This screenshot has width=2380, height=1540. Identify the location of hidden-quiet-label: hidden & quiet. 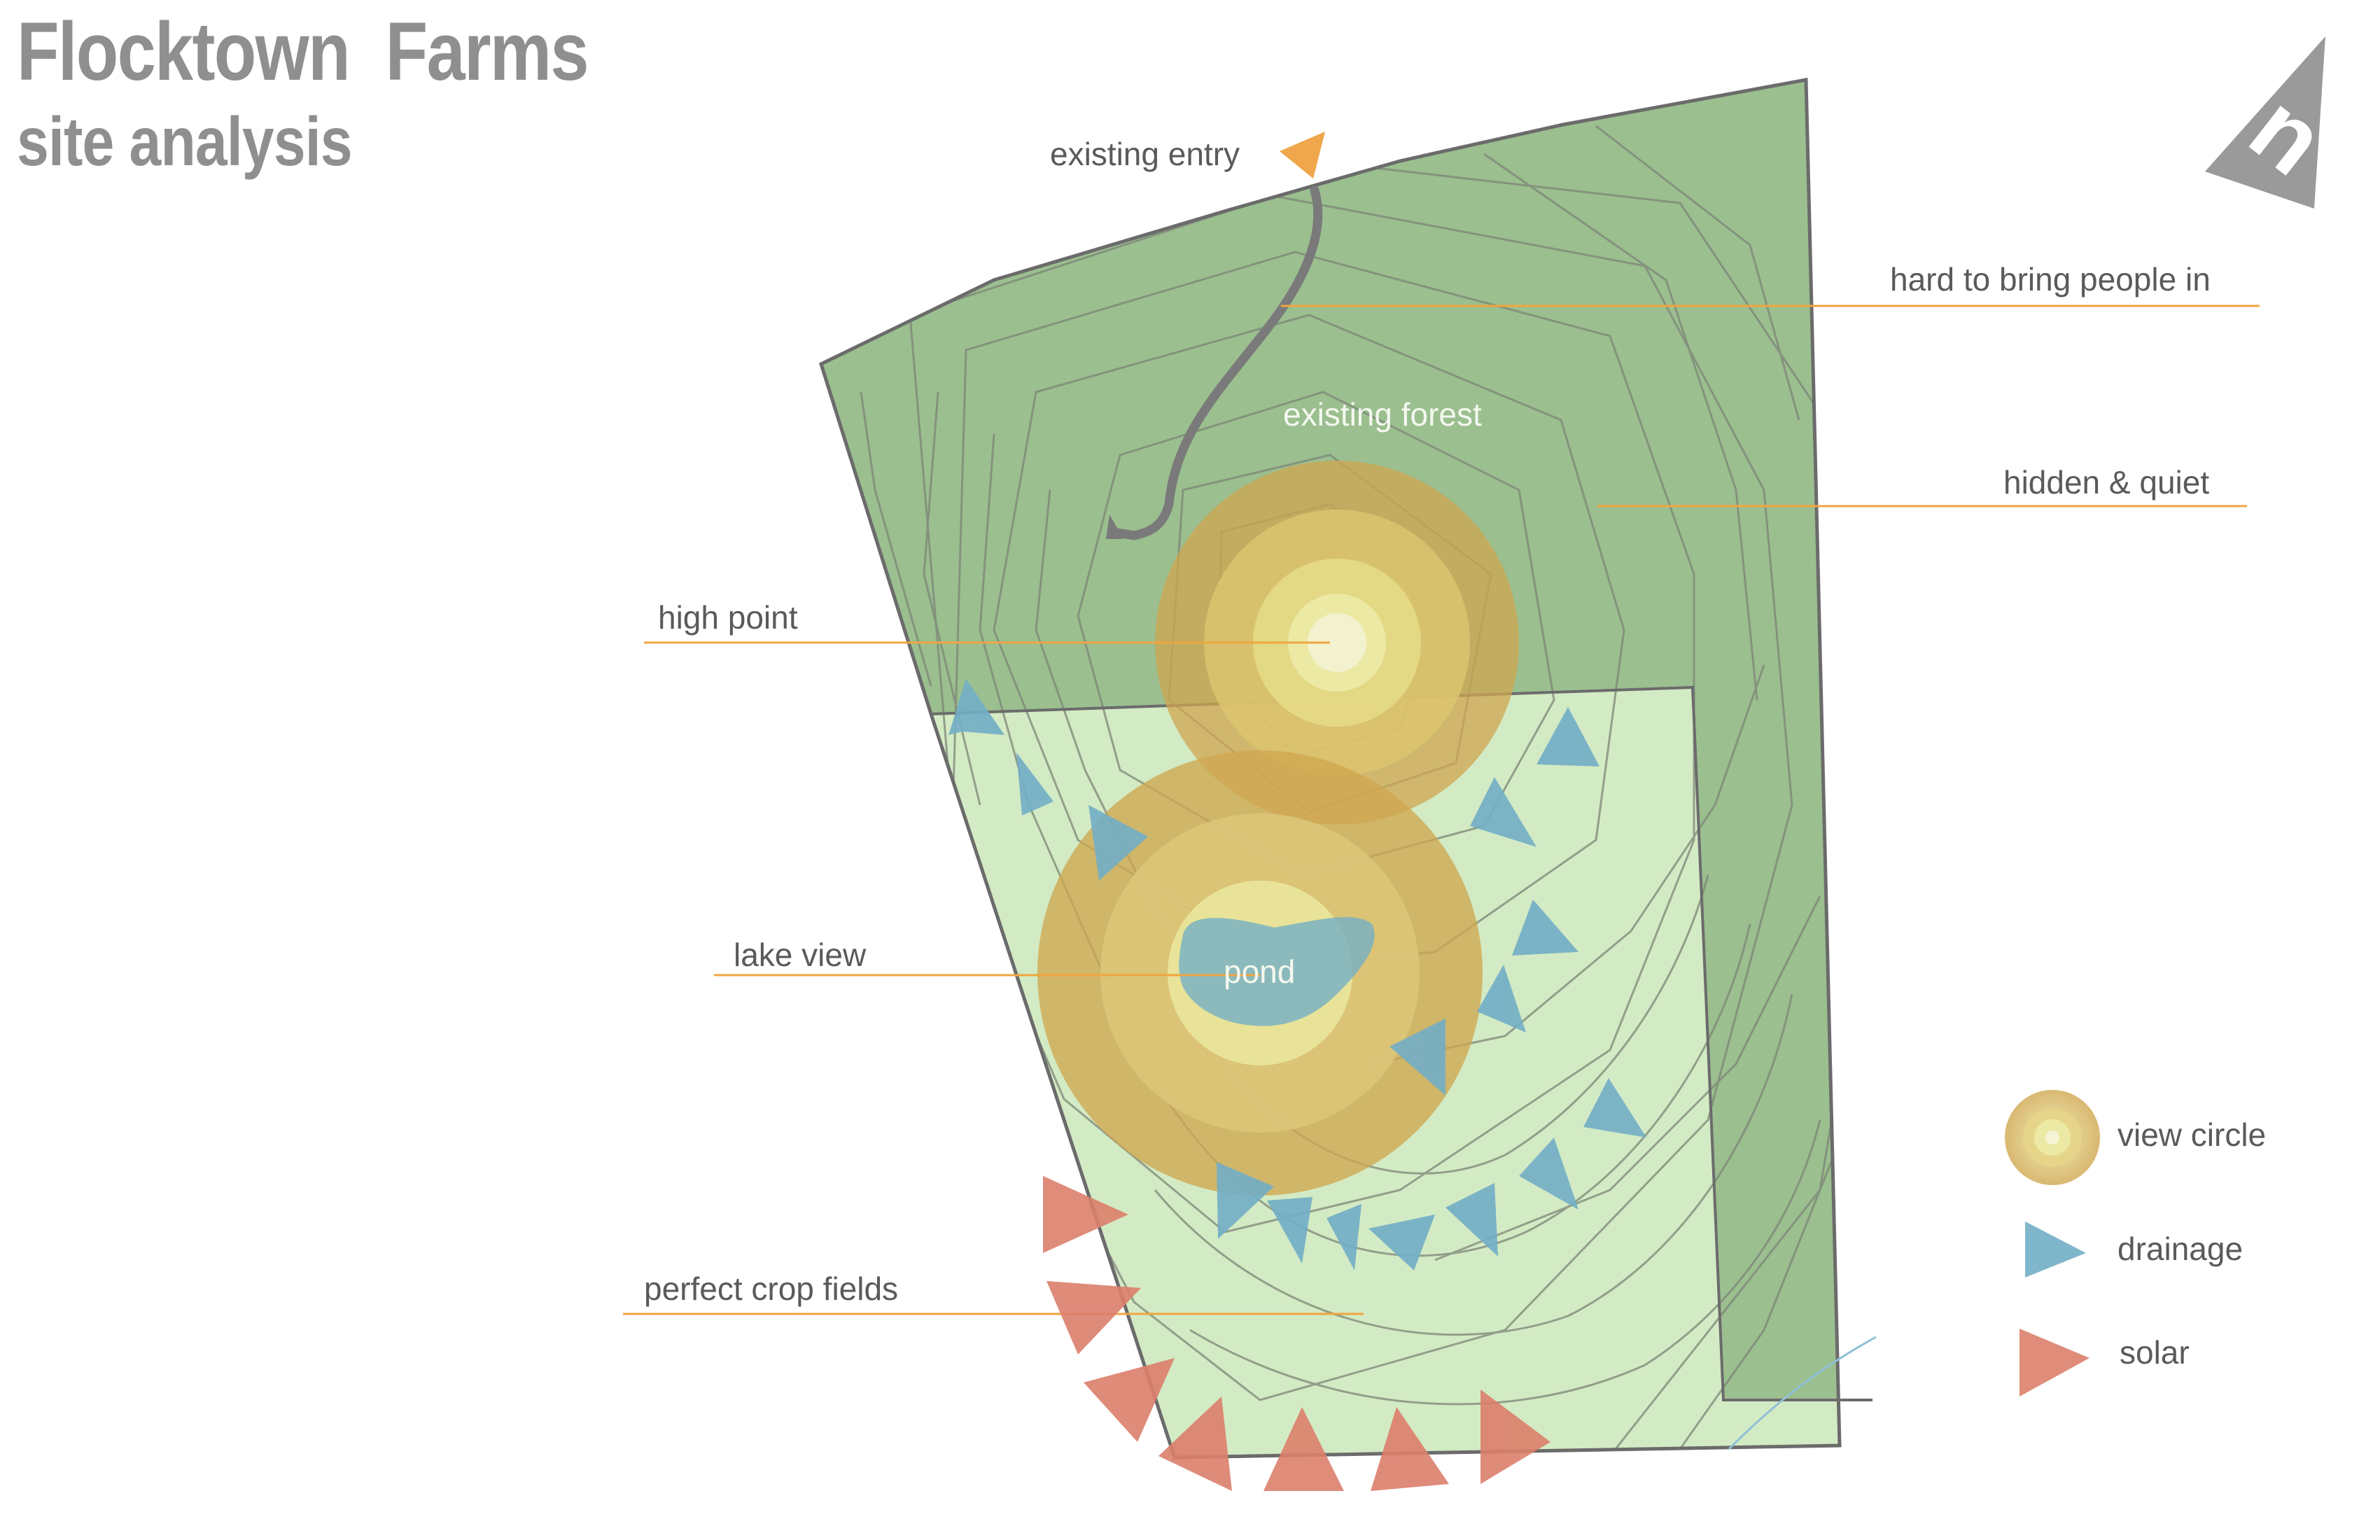
(2106, 482).